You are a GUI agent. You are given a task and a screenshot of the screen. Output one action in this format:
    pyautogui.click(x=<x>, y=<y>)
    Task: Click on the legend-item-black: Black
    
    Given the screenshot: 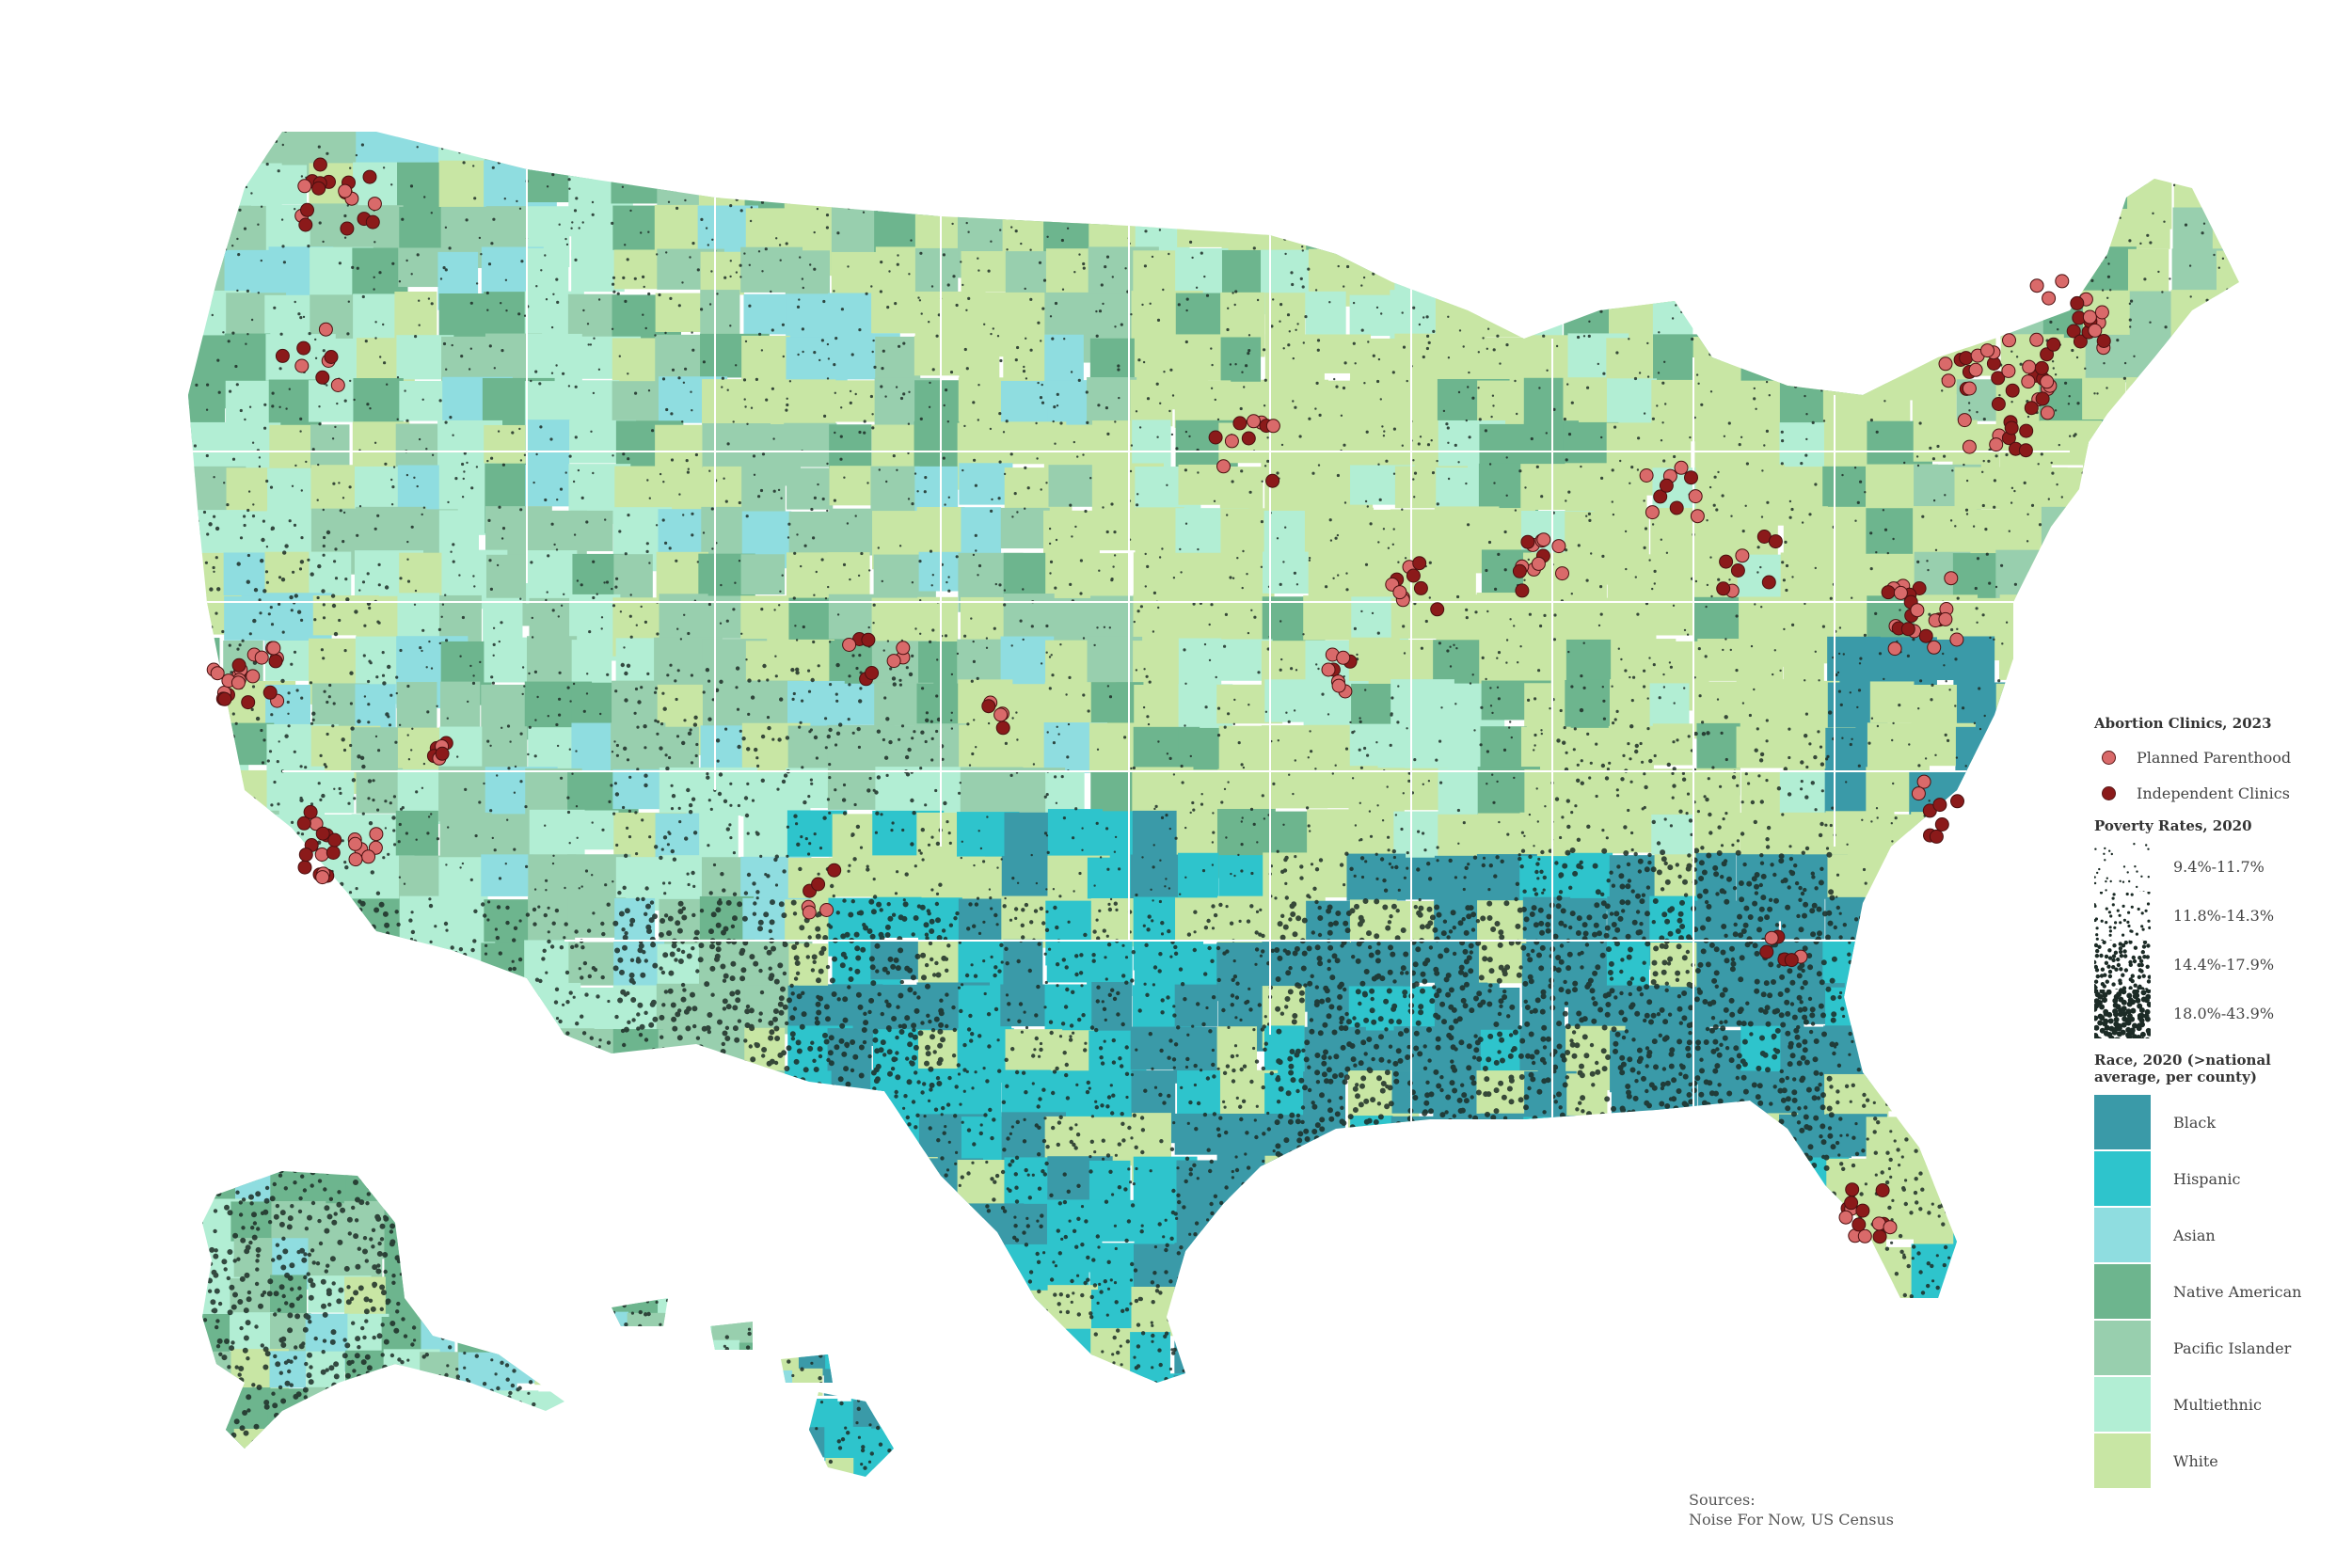 What is the action you would take?
    pyautogui.click(x=2216, y=1122)
    